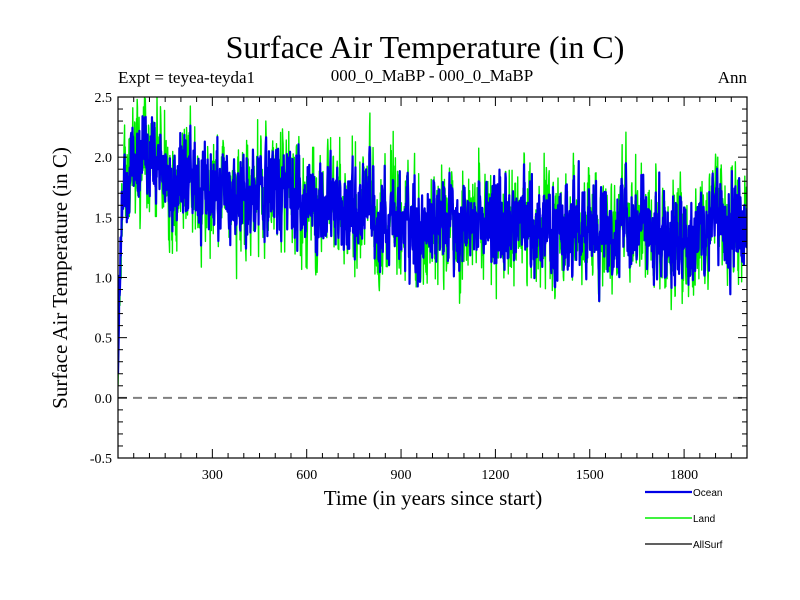  Describe the element at coordinates (432, 75) in the screenshot. I see `chart-subtitle-center: 000_0_MaBP - 000_0_MaBP` at that location.